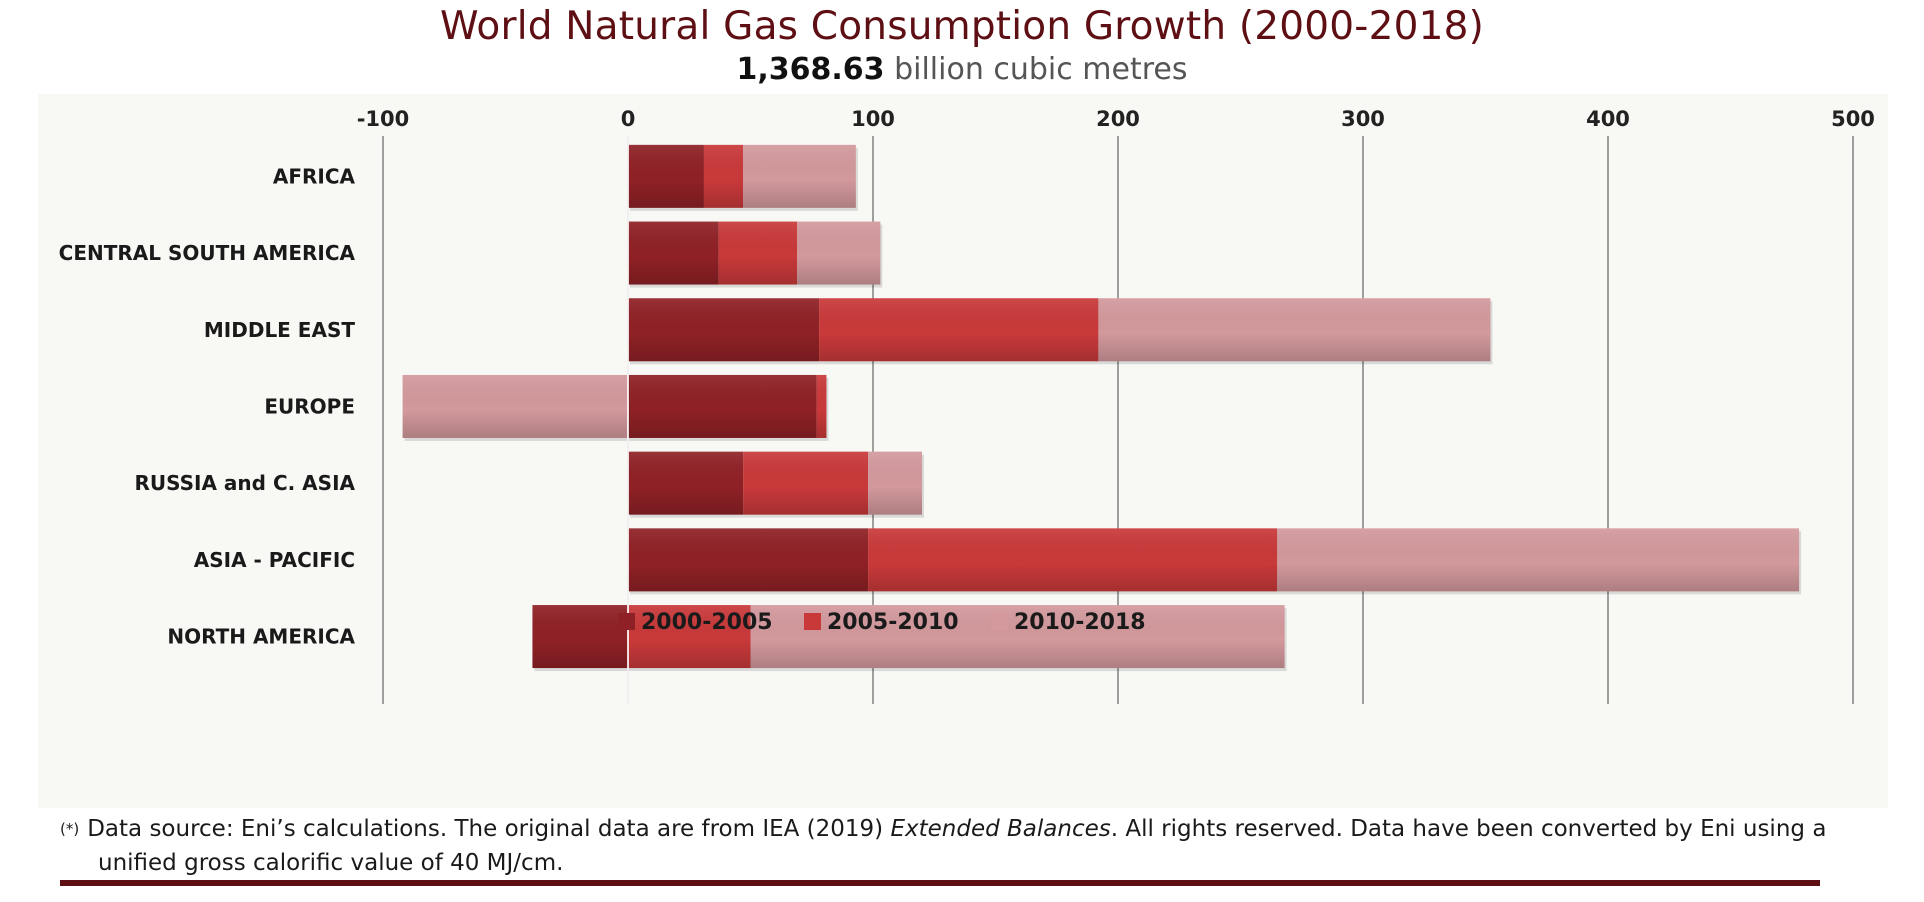  I want to click on footnote-source-title: Extended Balances, so click(1000, 829).